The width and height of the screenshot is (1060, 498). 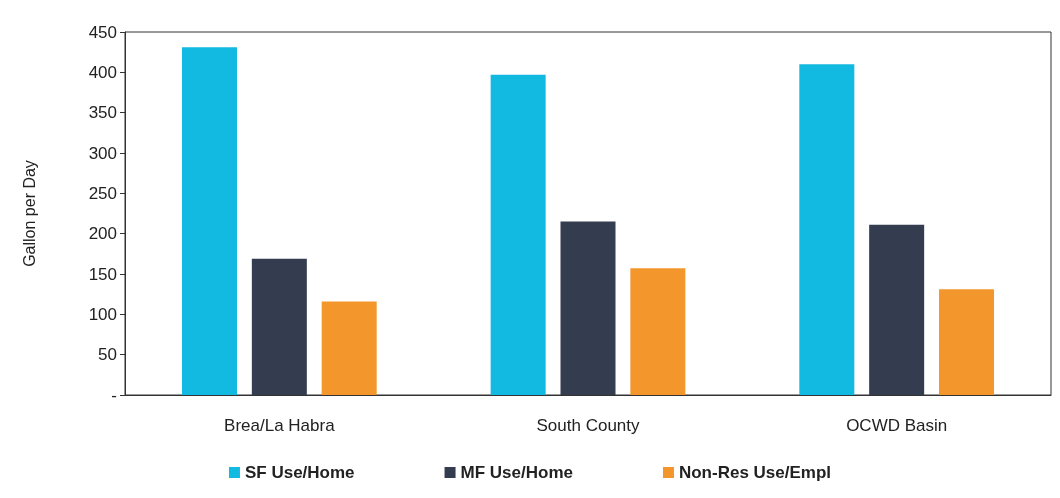 I want to click on y-tick-label: 150, so click(x=102, y=274).